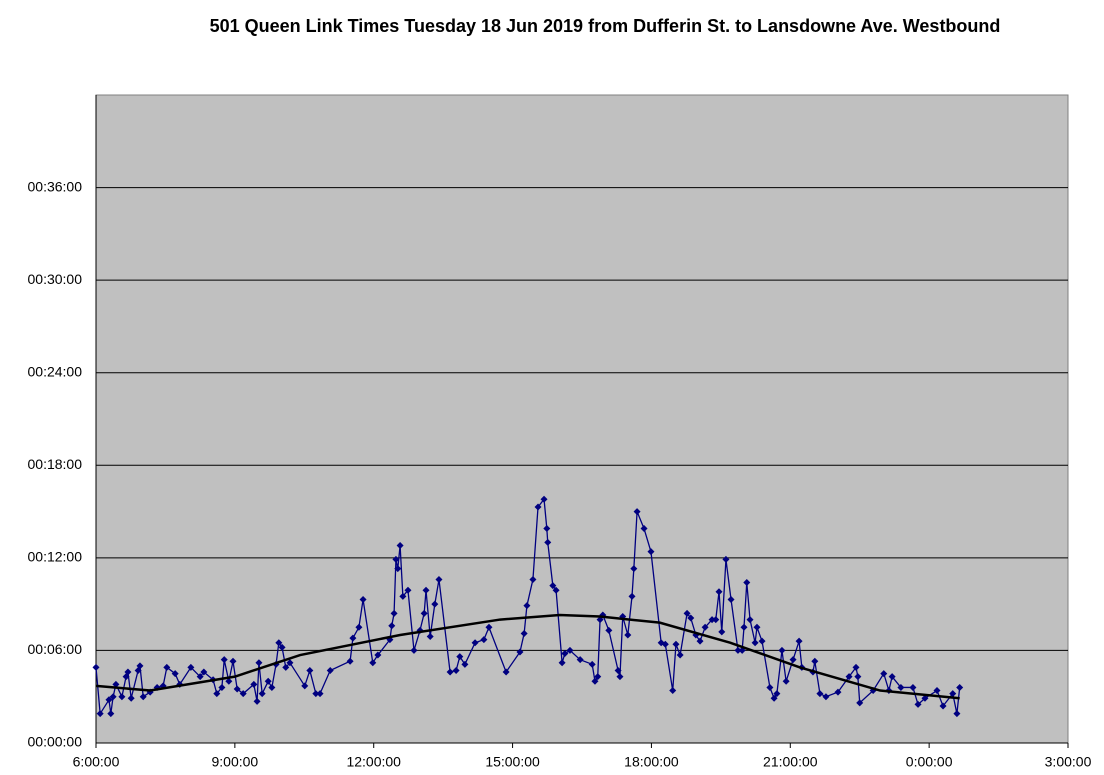 This screenshot has width=1104, height=775. Describe the element at coordinates (96, 762) in the screenshot. I see `x-tick-label: 6:00:00` at that location.